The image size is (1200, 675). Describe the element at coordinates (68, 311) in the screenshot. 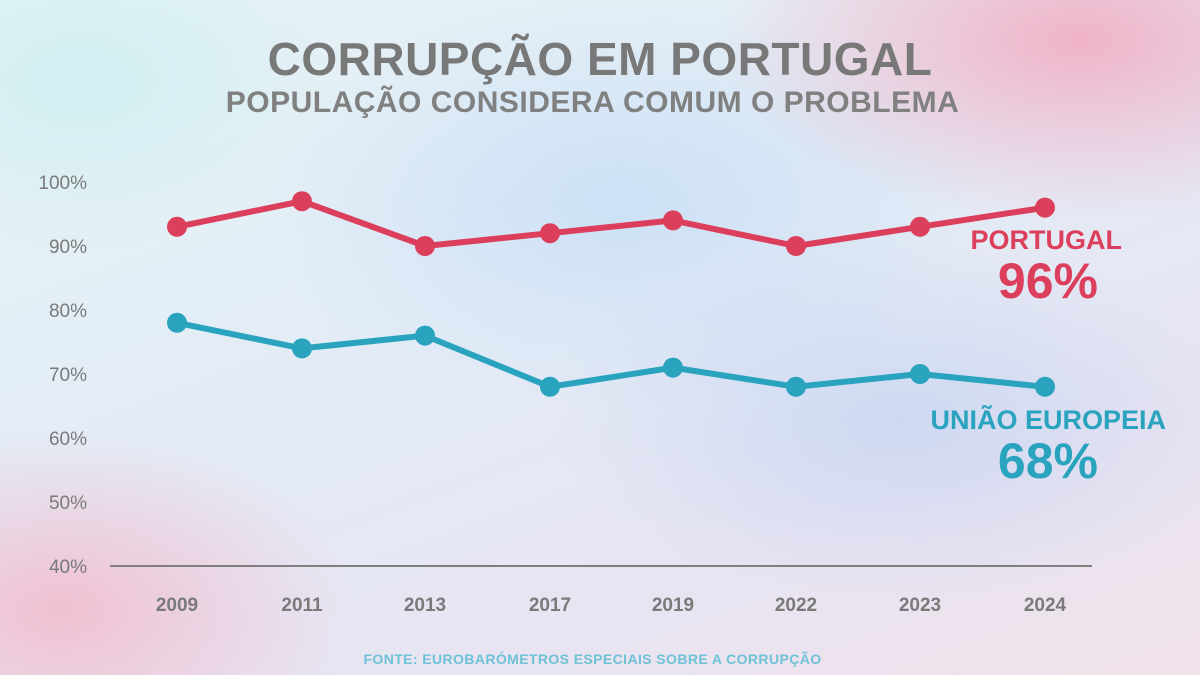

I see `y-tick-label: 80%` at that location.